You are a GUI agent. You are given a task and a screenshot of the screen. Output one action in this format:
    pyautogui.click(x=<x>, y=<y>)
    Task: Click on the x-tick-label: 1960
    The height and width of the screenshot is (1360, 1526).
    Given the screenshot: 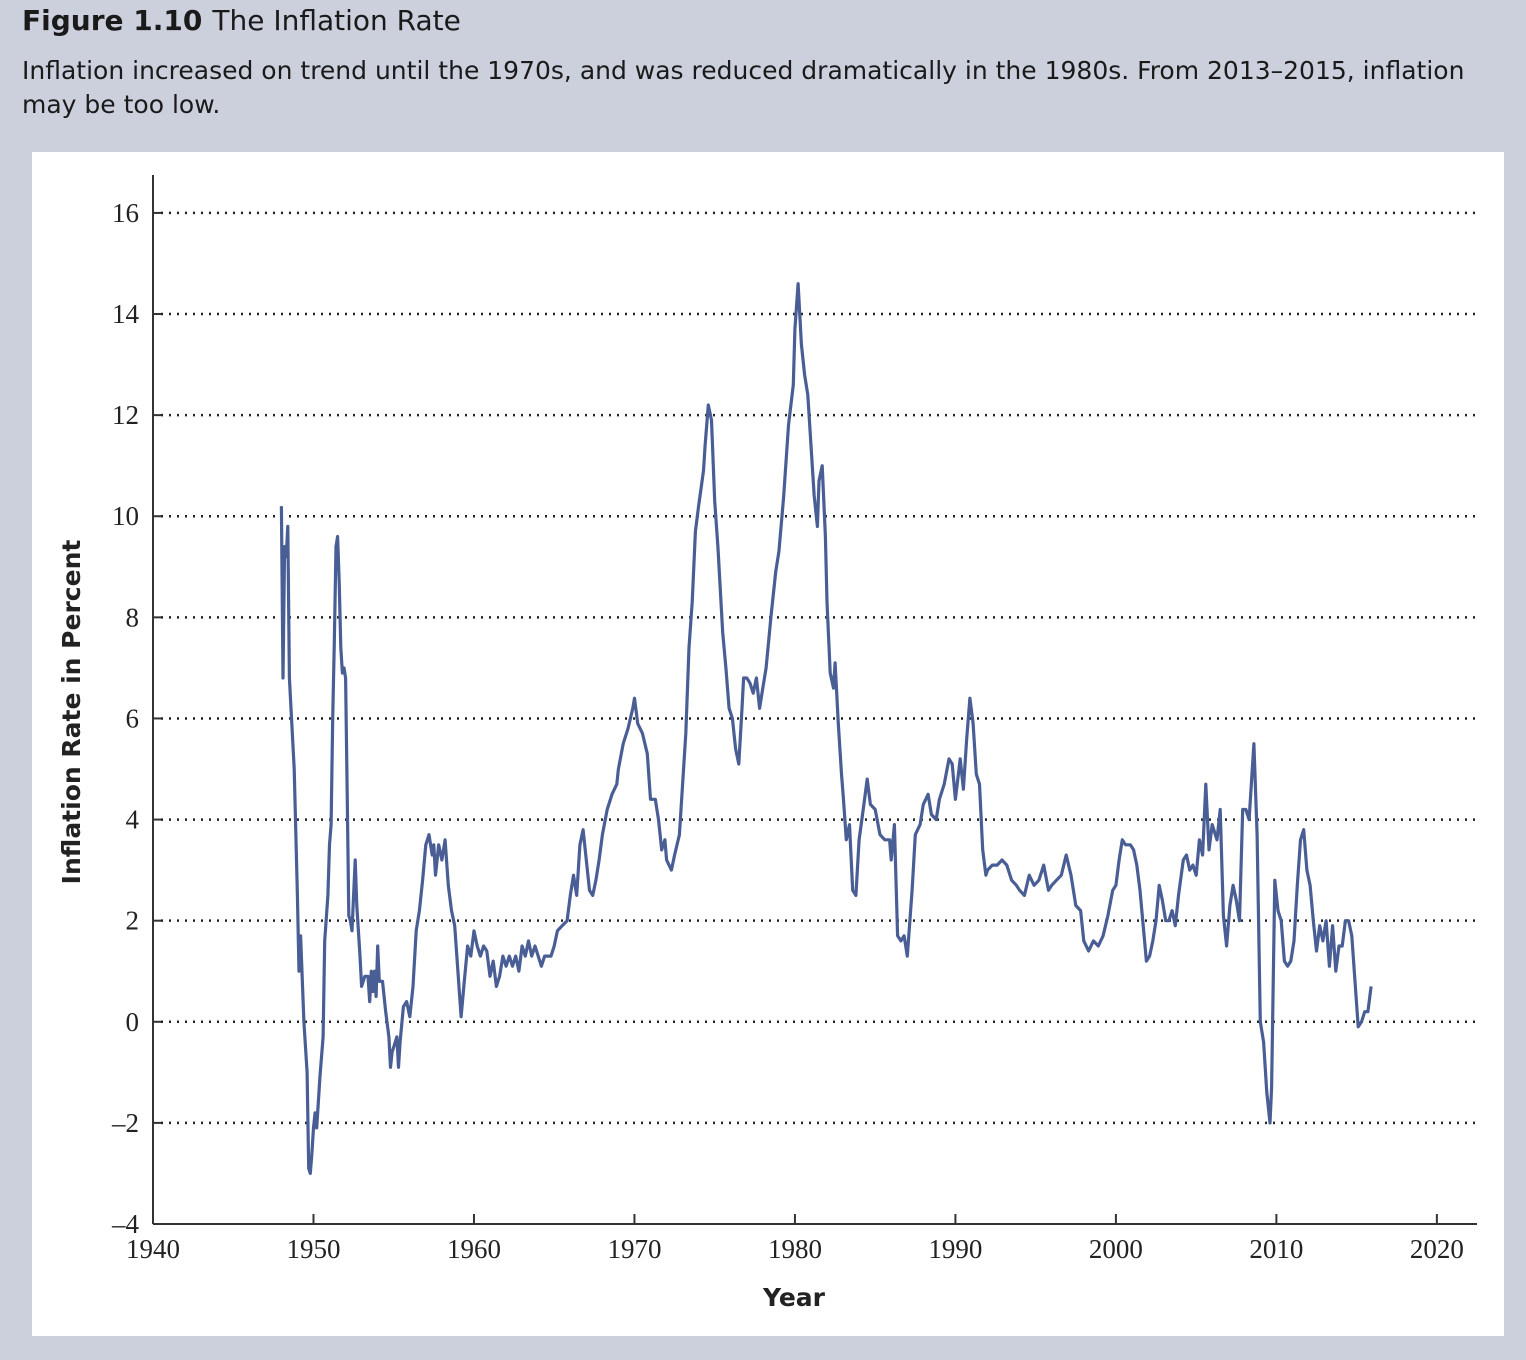 What is the action you would take?
    pyautogui.click(x=474, y=1249)
    